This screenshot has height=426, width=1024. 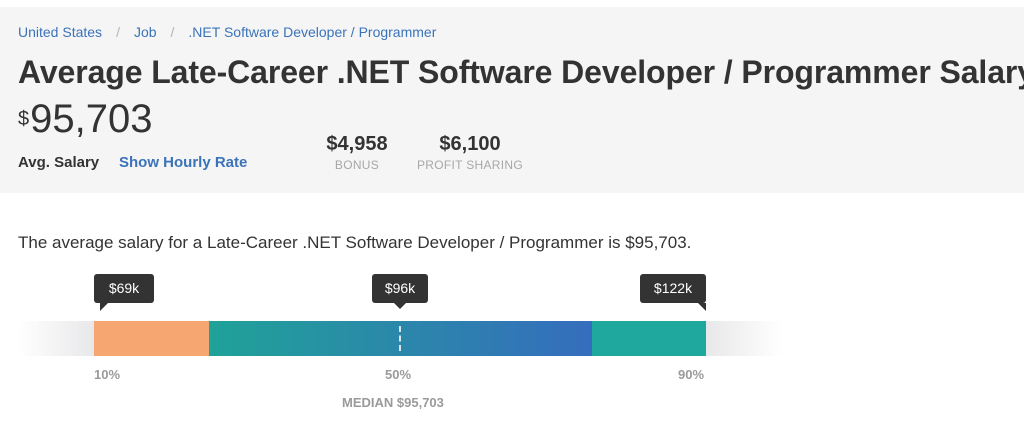 I want to click on profit-sharing-stat: $6,100 PROFIT SHARING, so click(x=470, y=152).